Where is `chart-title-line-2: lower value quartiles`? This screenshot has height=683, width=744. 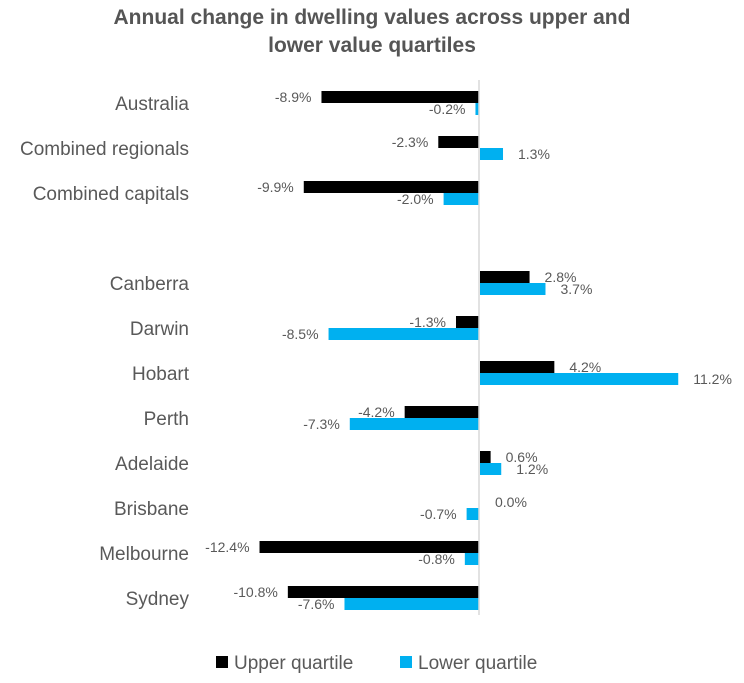
chart-title-line-2: lower value quartiles is located at coordinates (372, 45).